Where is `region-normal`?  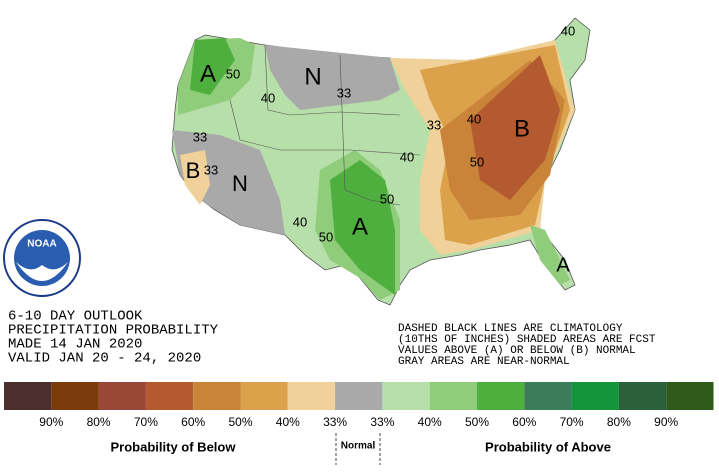 region-normal is located at coordinates (332, 77).